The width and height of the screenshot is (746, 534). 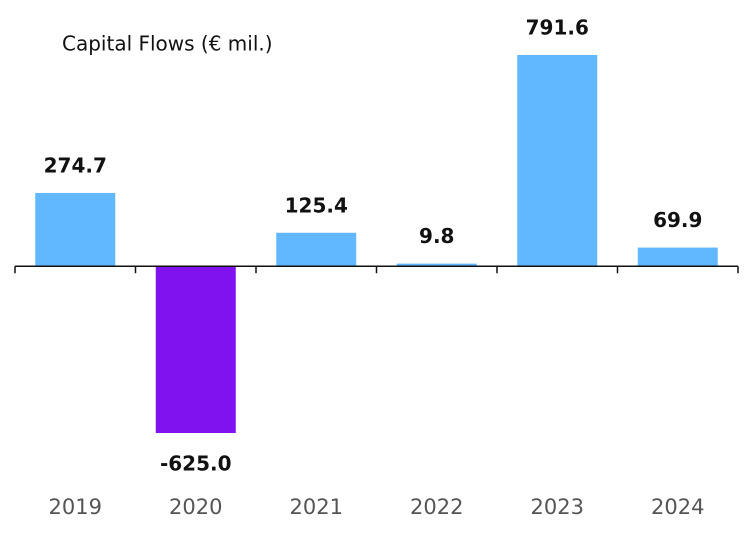 What do you see at coordinates (195, 507) in the screenshot?
I see `x-tick-label: 2020` at bounding box center [195, 507].